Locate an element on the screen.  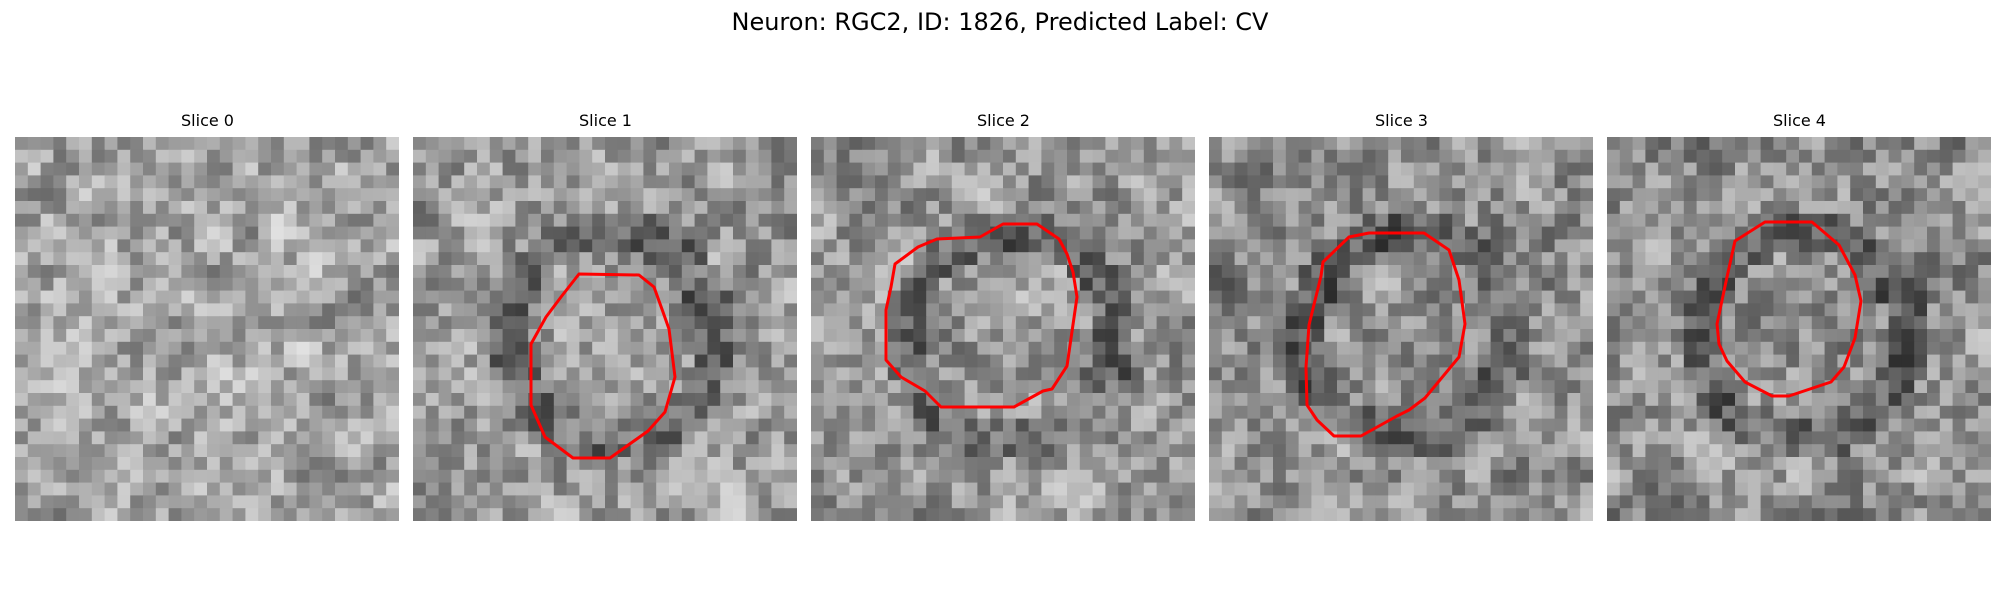
slice-panel-4: Slice 4 is located at coordinates (1799, 315).